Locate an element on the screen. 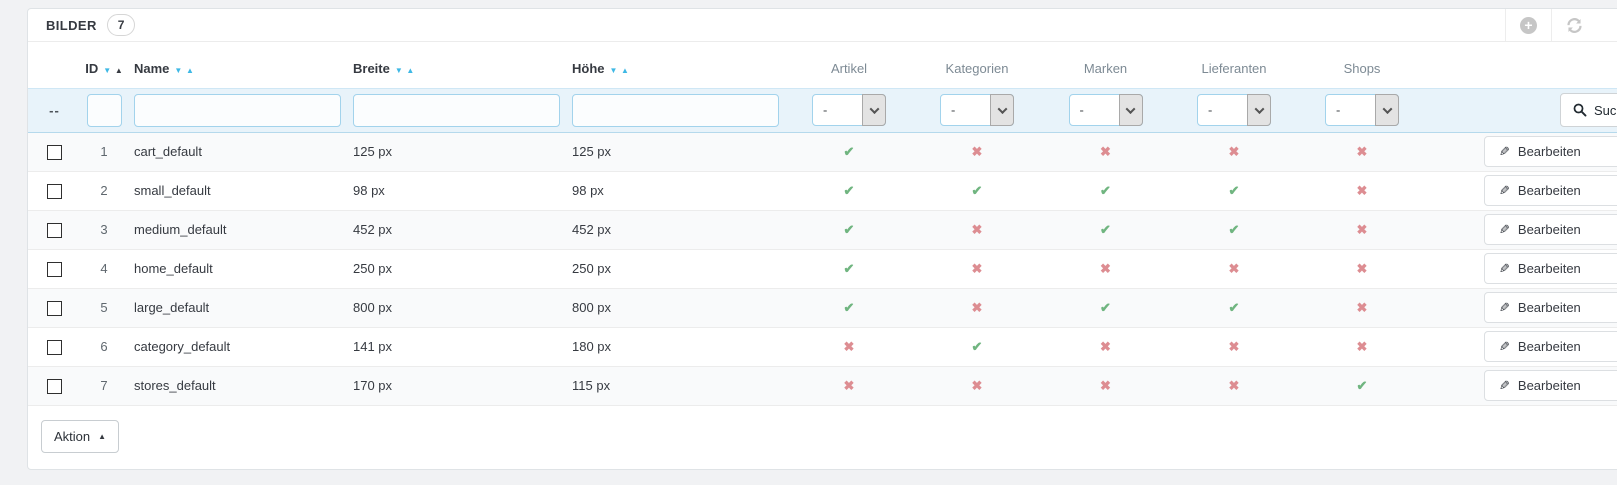  panel-heading: BILDER 7 + is located at coordinates (822, 25).